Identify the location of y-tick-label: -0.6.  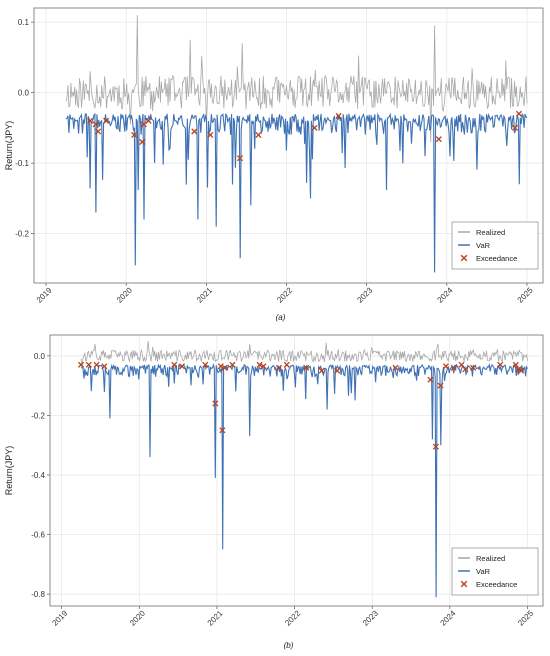
(38, 535).